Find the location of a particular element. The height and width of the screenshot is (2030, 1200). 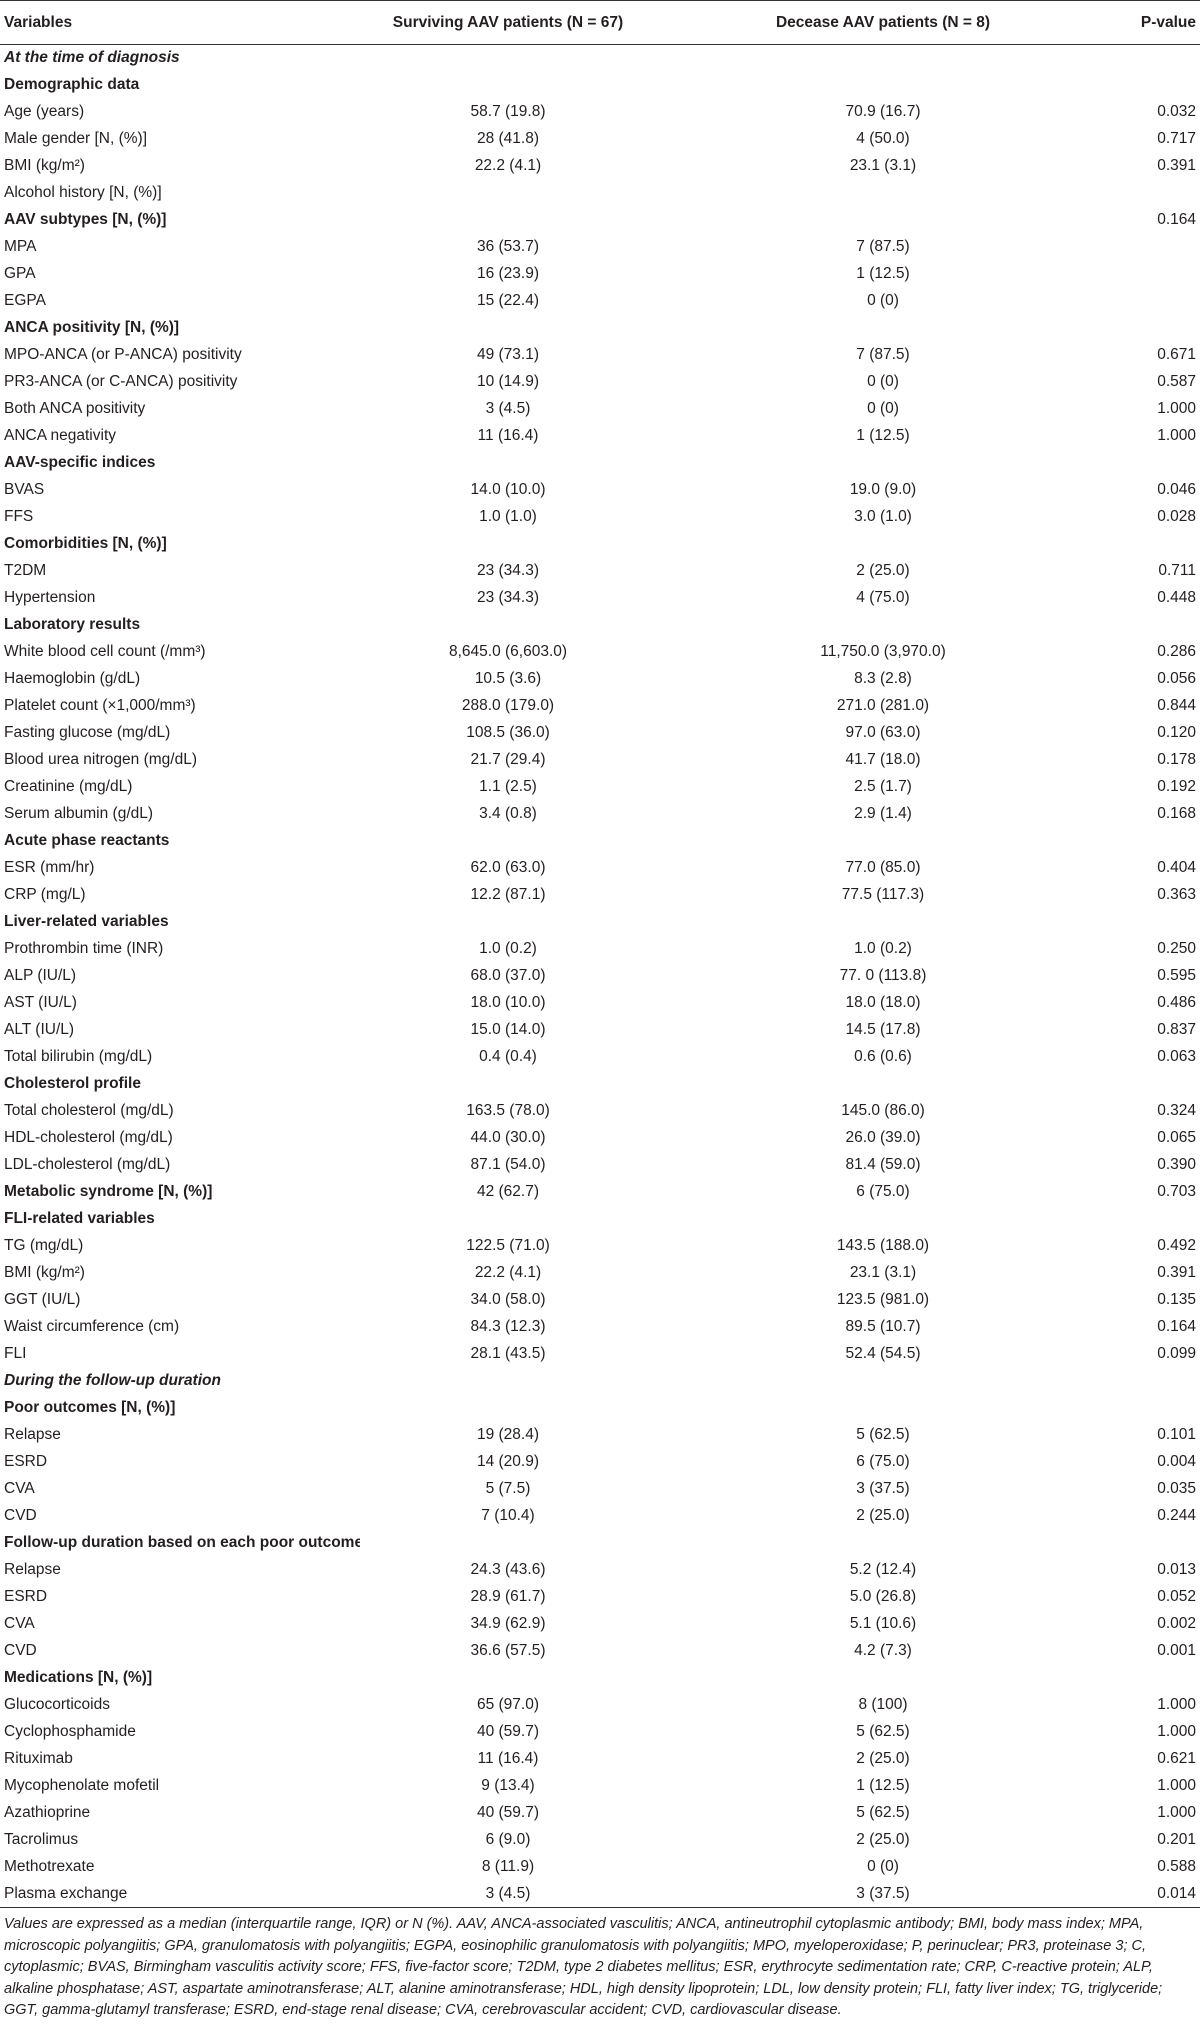

row-label: Laboratory results is located at coordinates (72, 624).